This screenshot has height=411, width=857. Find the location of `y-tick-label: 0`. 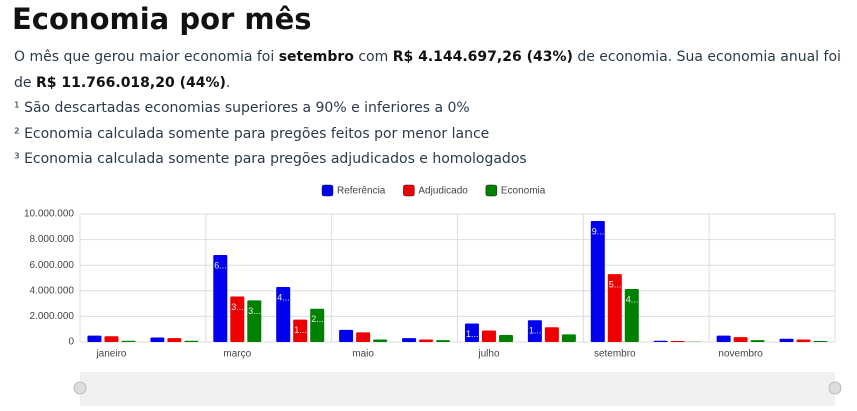

y-tick-label: 0 is located at coordinates (71, 342).